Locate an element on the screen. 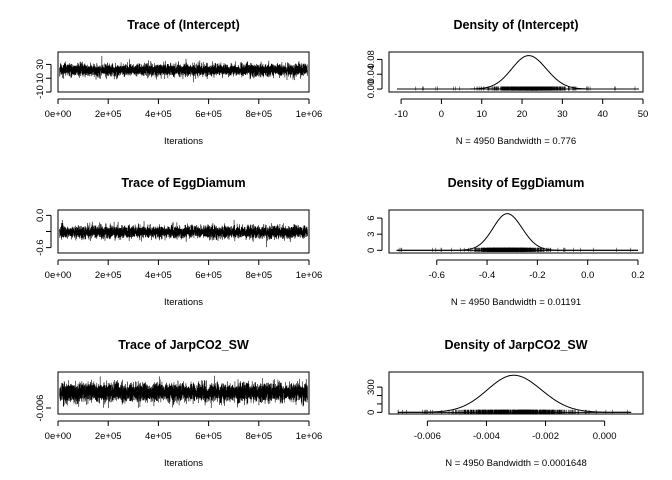 The image size is (672, 480). x-tick-label: -0.6 is located at coordinates (437, 275).